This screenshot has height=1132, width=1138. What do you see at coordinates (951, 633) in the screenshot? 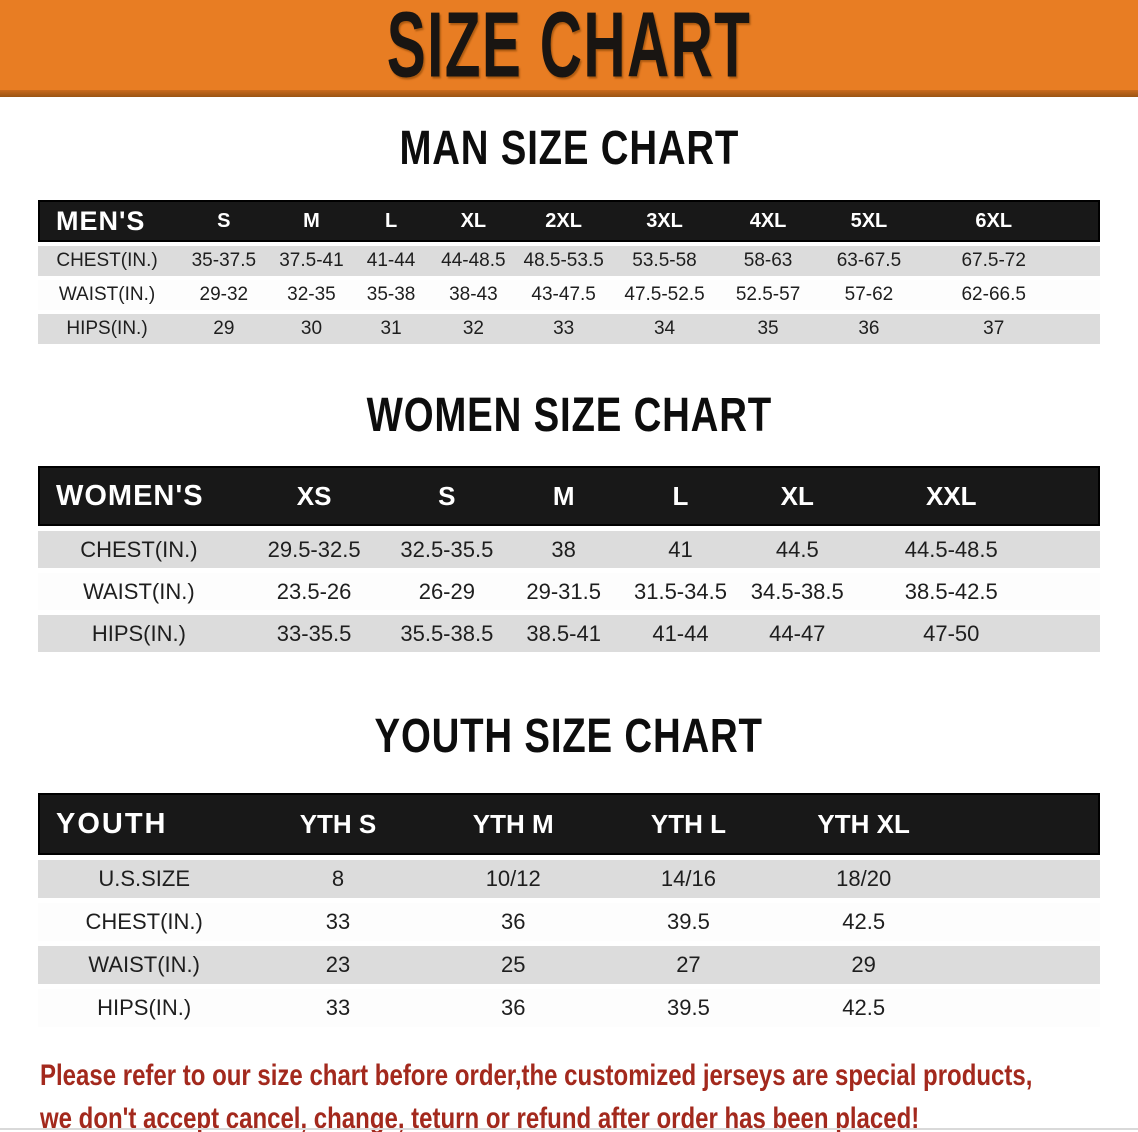
I see `size-cell: 47-50` at bounding box center [951, 633].